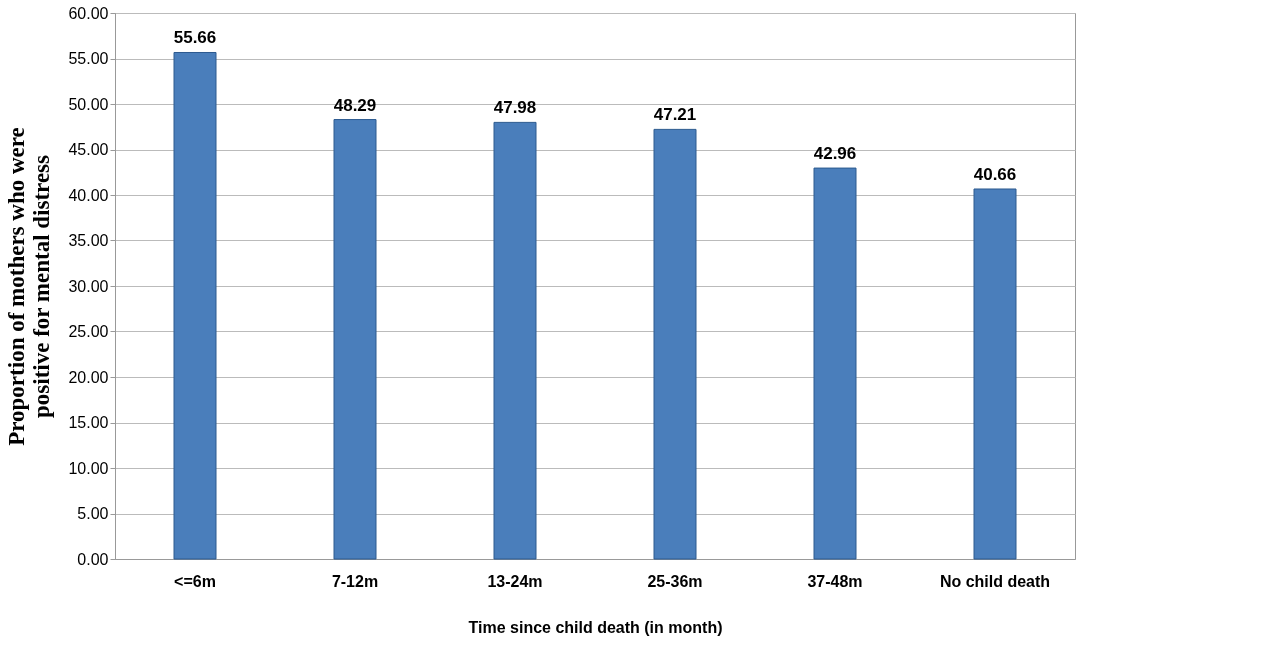 The width and height of the screenshot is (1261, 653). What do you see at coordinates (88, 149) in the screenshot?
I see `y-tick-label: 45.00` at bounding box center [88, 149].